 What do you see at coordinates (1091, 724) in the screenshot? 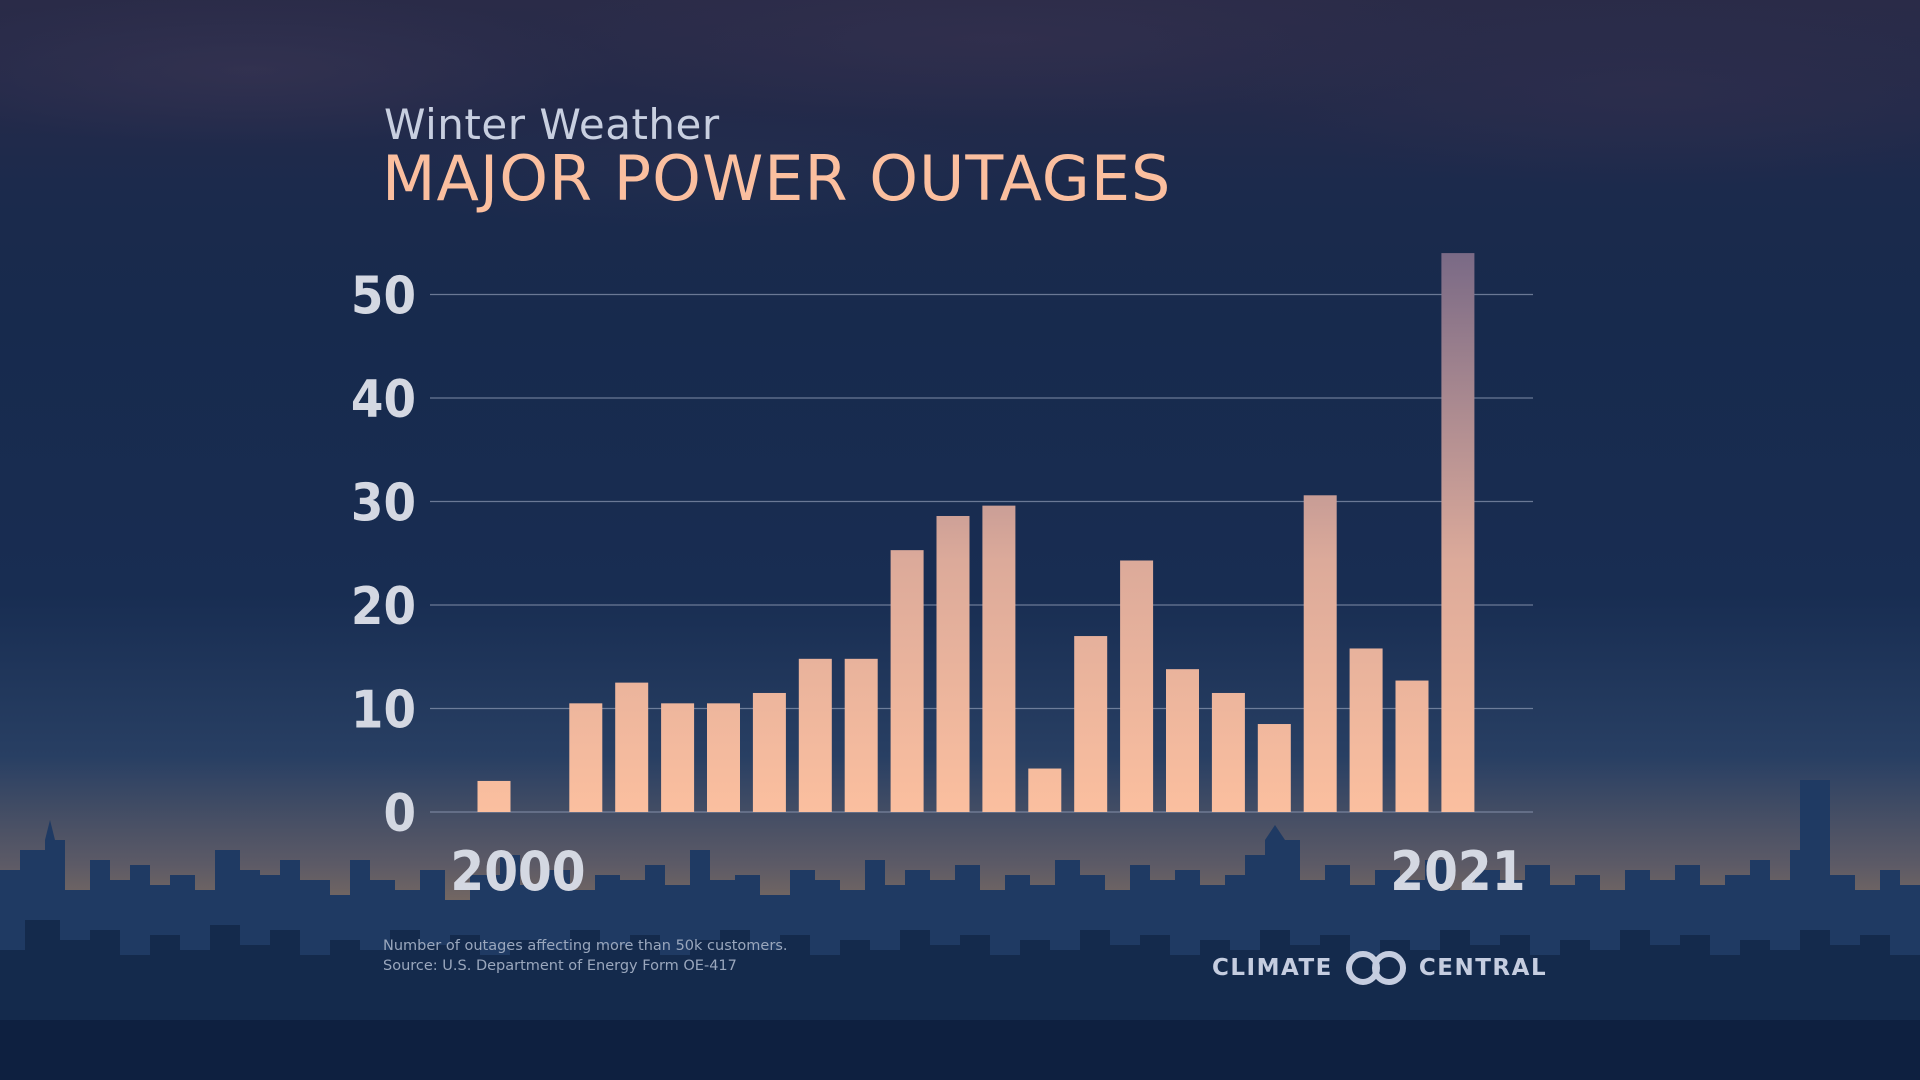
I see `bar-2013` at bounding box center [1091, 724].